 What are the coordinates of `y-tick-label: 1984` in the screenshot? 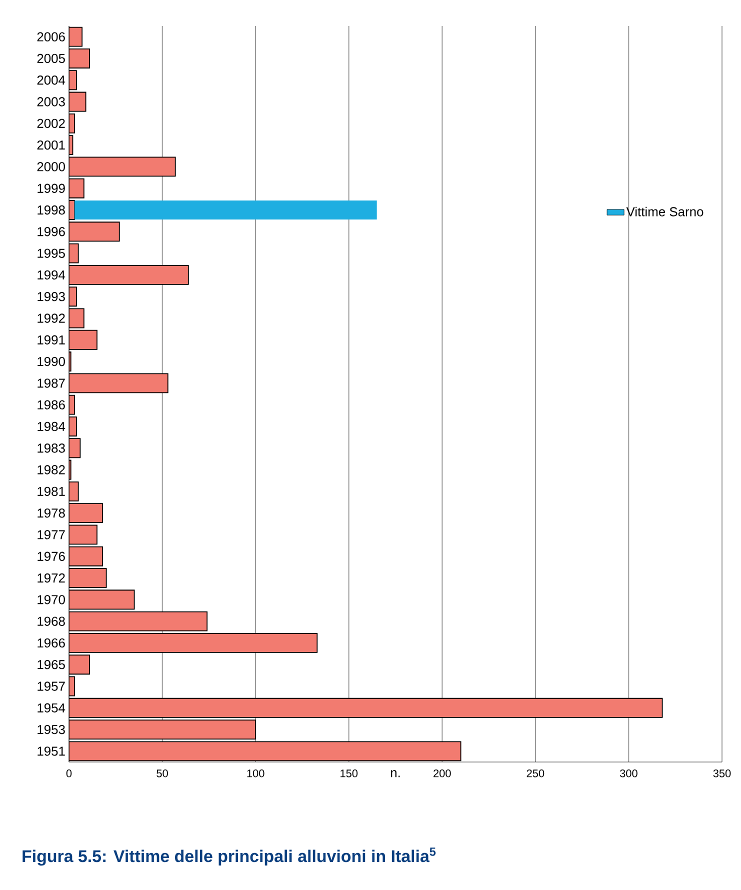 It's located at (52, 427).